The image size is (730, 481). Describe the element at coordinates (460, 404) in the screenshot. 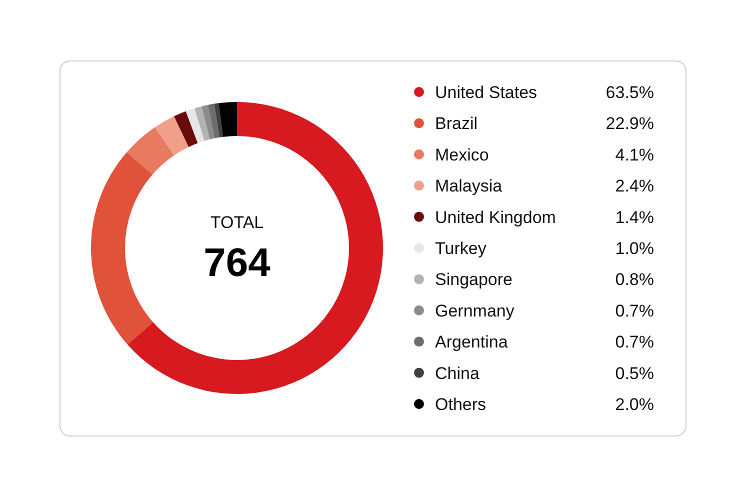

I see `legend-label: Others` at that location.